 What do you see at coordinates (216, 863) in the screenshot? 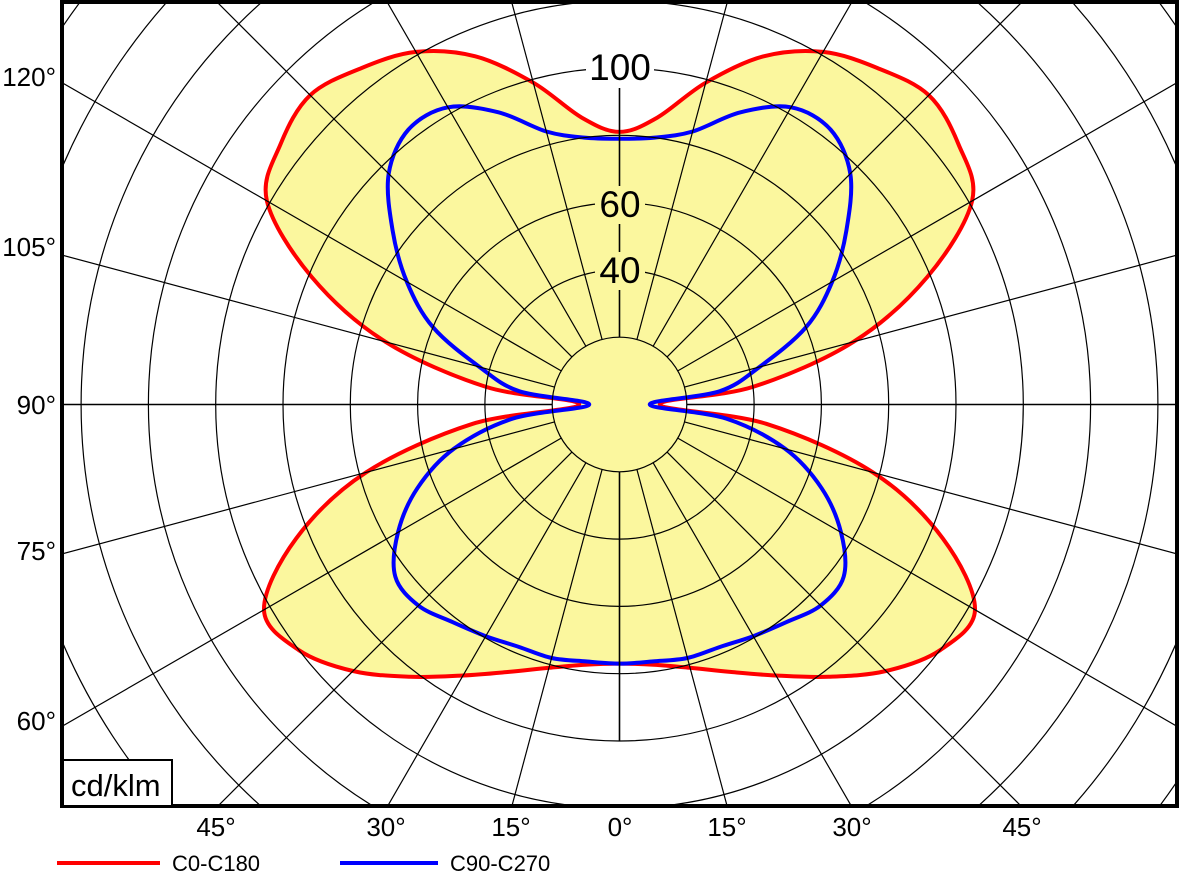
I see `legend-label-c0-c180: C0-C180` at bounding box center [216, 863].